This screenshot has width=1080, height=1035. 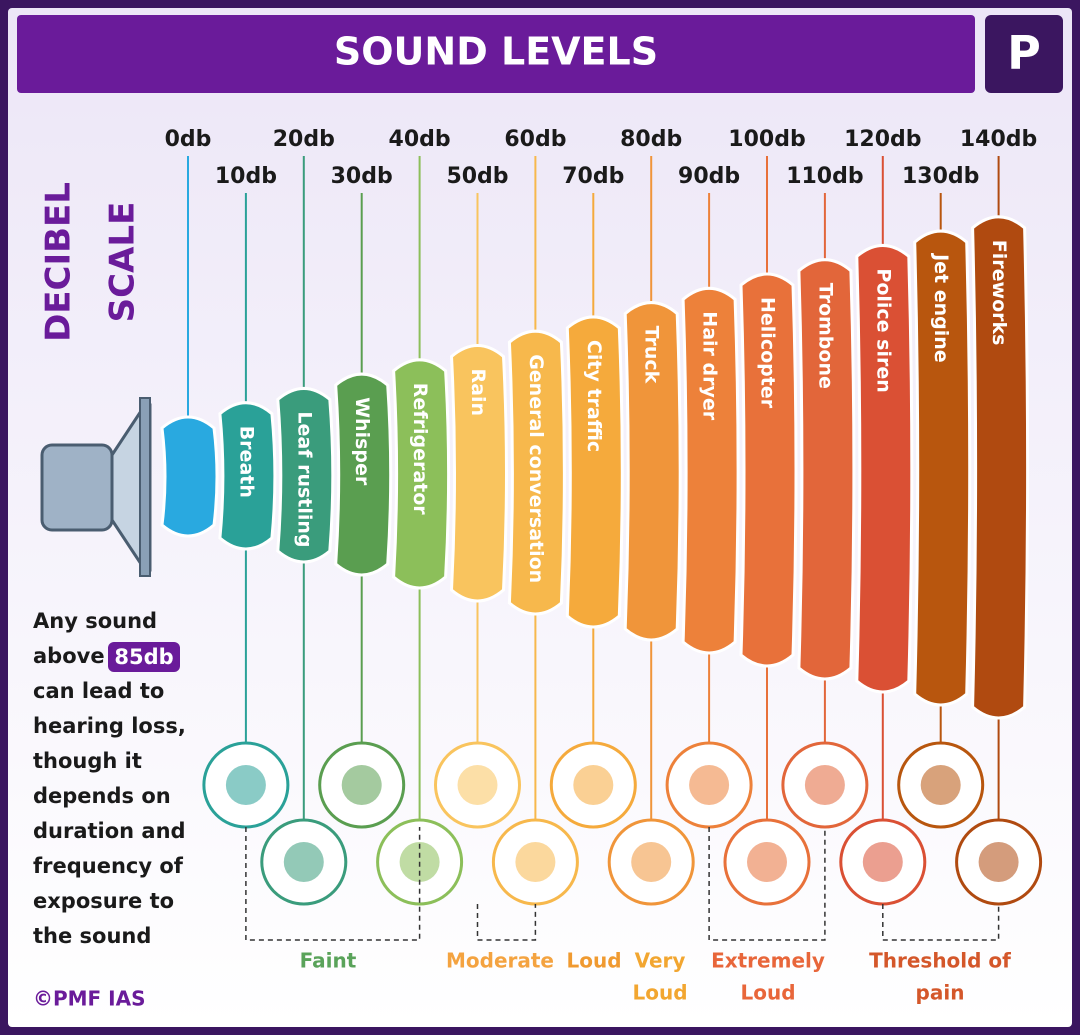 What do you see at coordinates (87, 761) in the screenshot?
I see `note-line: though it` at bounding box center [87, 761].